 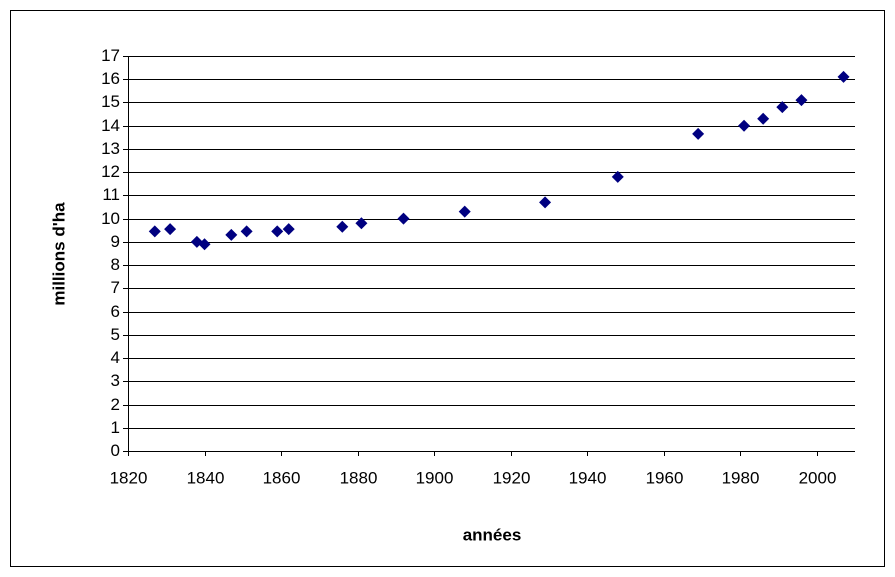 What do you see at coordinates (110, 125) in the screenshot?
I see `y-tick-label: 14` at bounding box center [110, 125].